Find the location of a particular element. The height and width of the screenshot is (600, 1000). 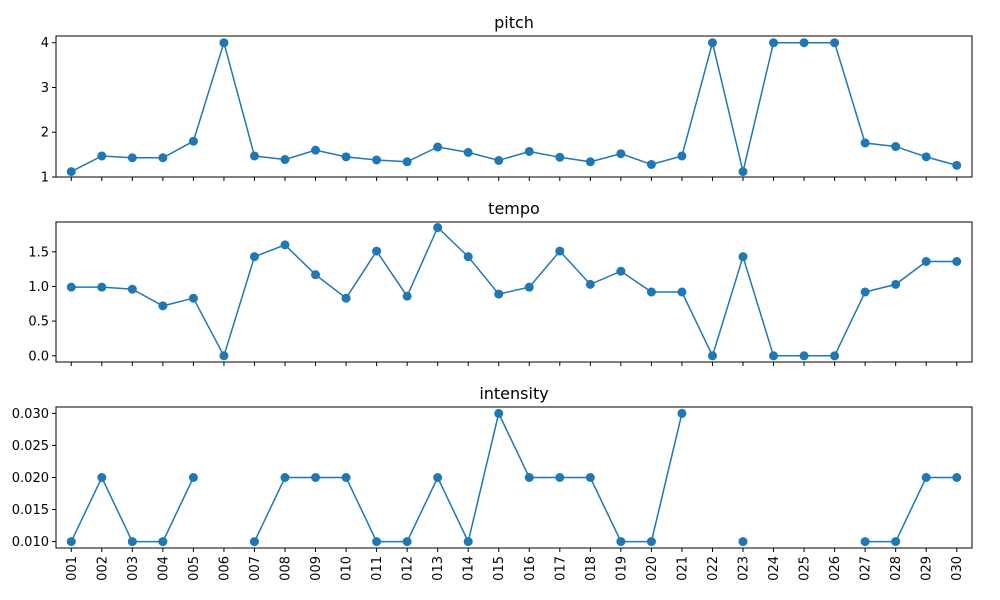

y-tick-label: 3 is located at coordinates (45, 88).